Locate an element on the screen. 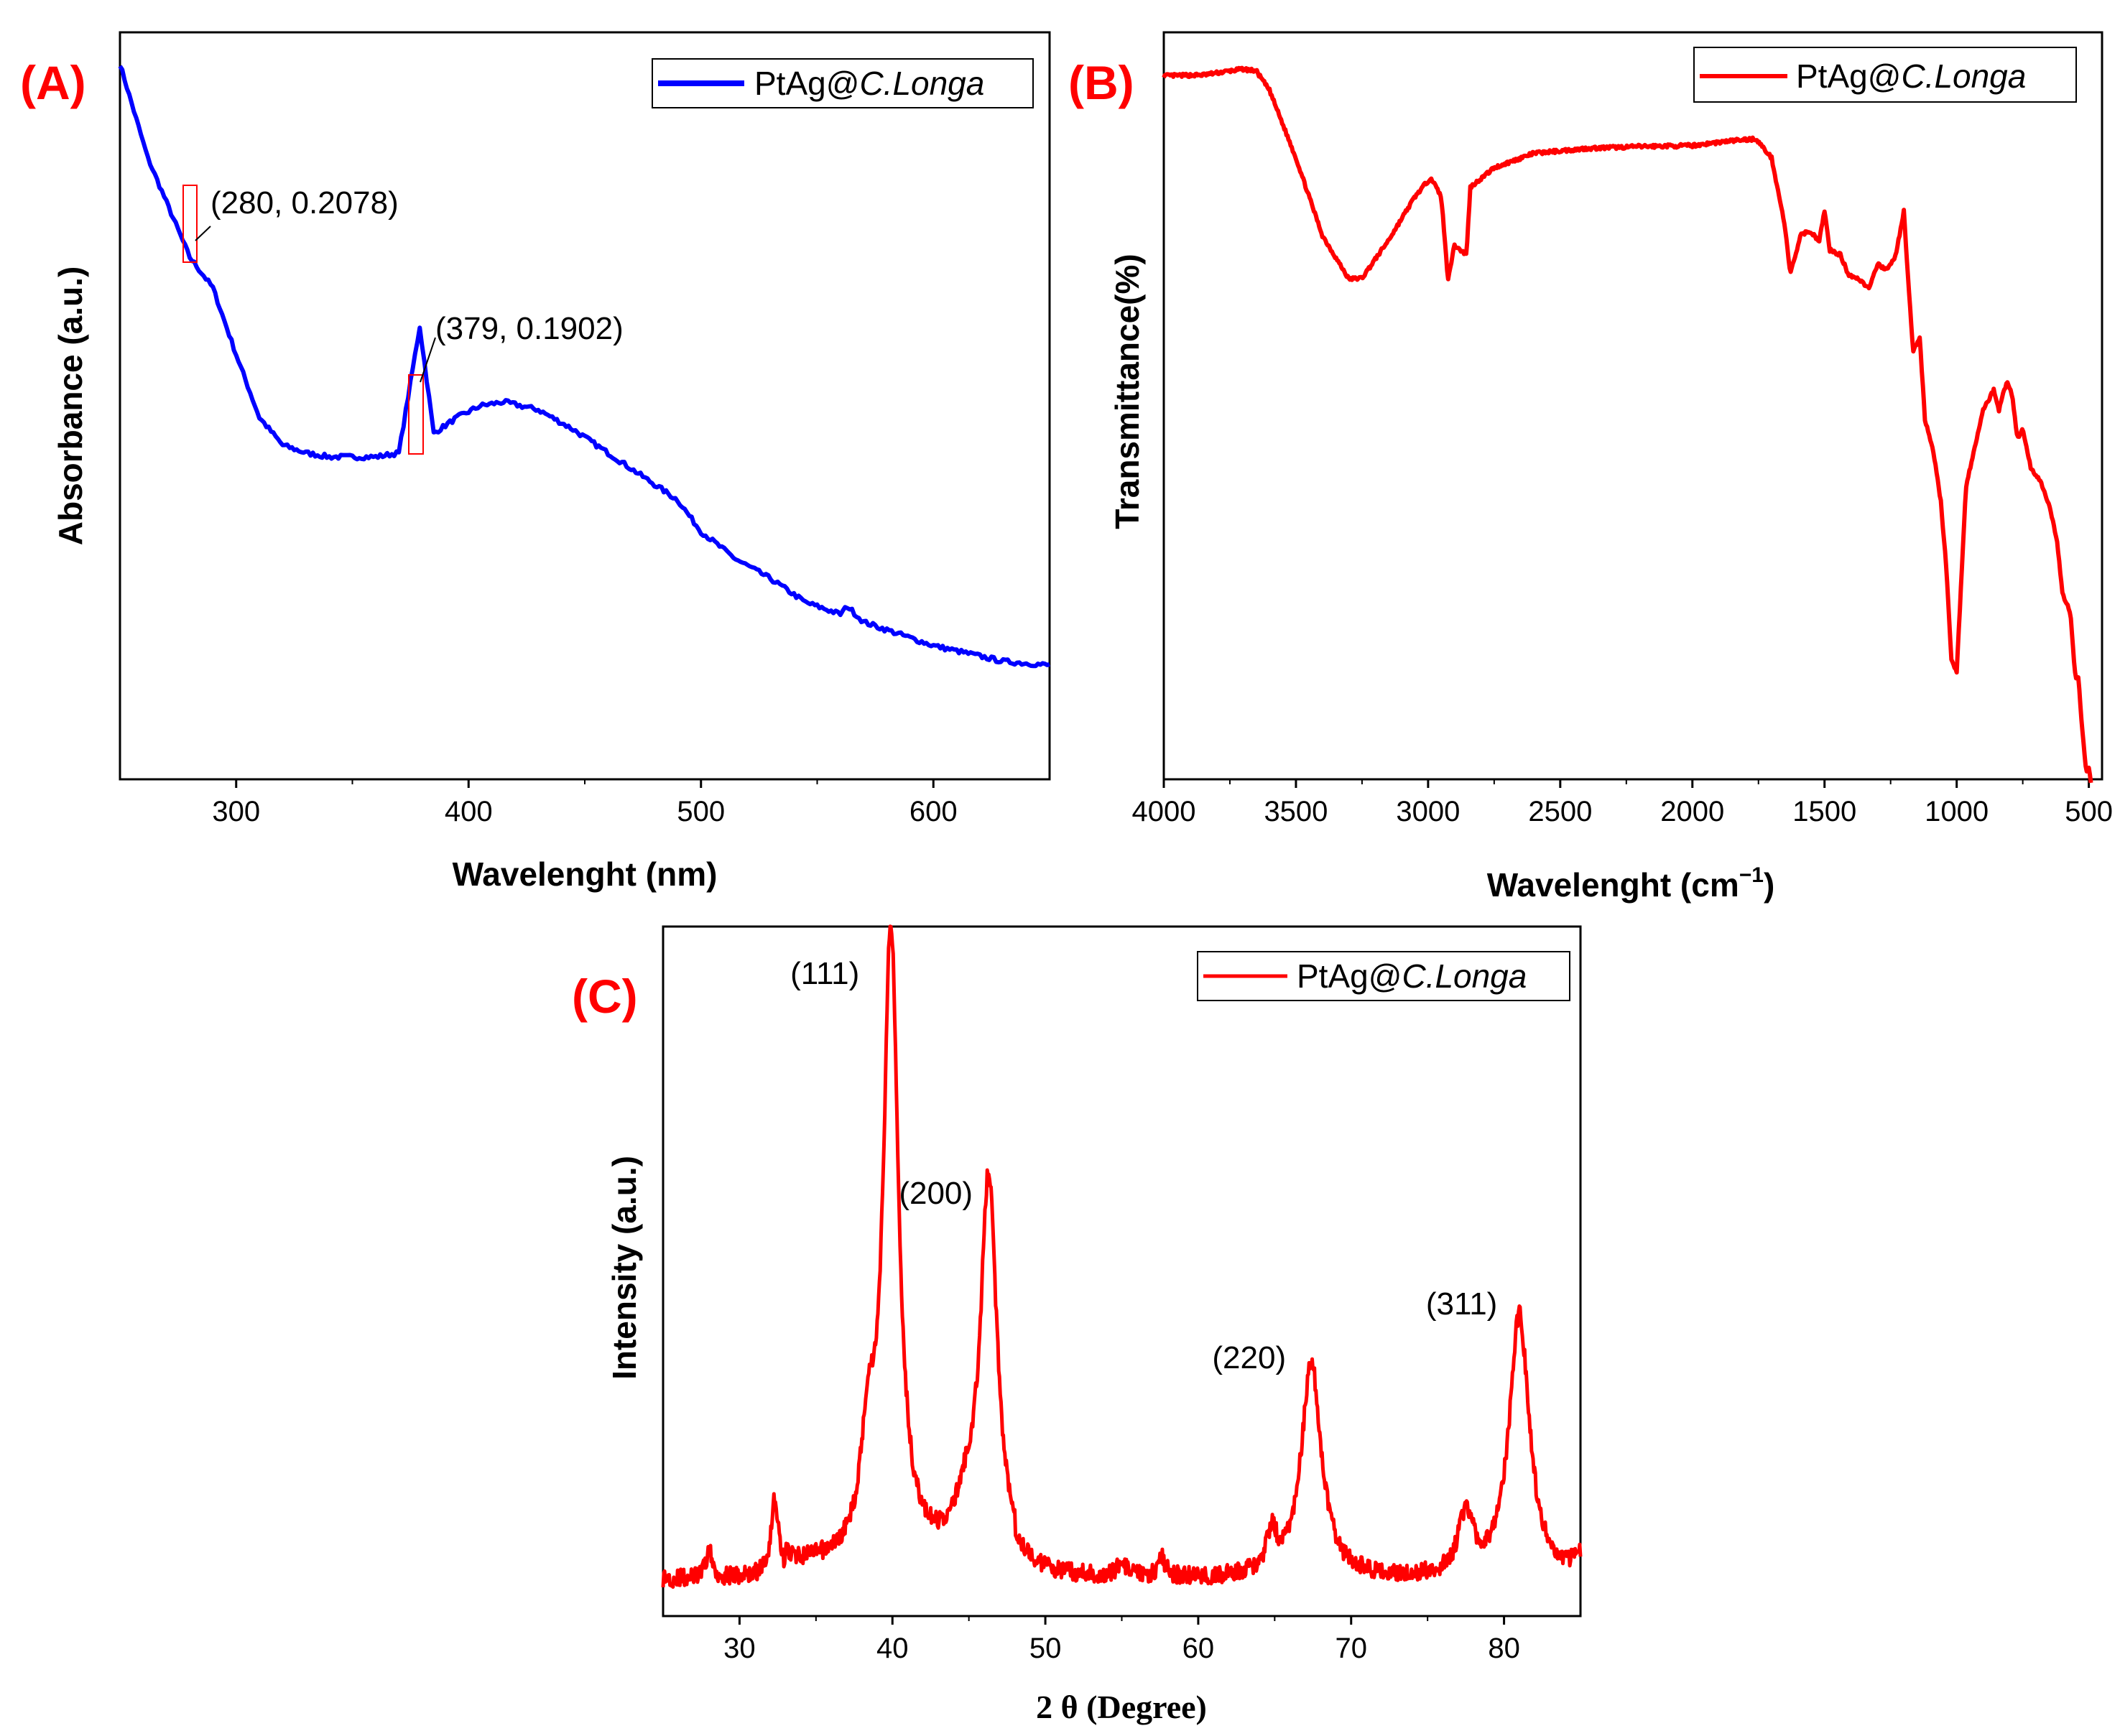  x-axis-title-c: 2 θ (Degree) is located at coordinates (1122, 1707).